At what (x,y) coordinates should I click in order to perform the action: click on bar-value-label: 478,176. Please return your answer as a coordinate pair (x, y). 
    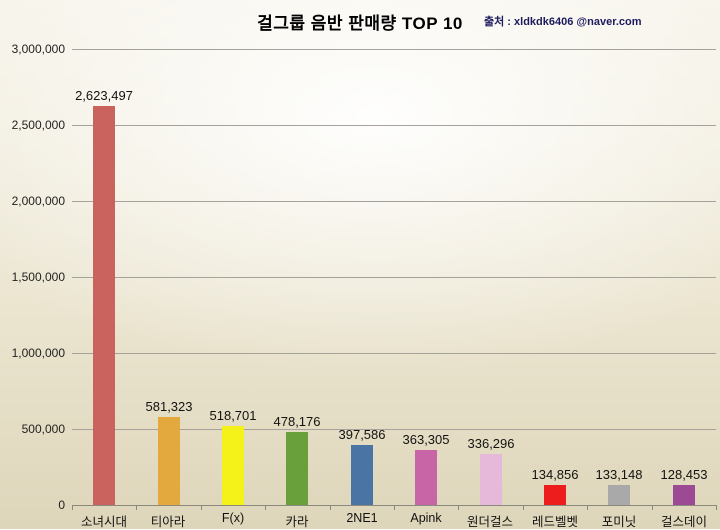
    Looking at the image, I should click on (297, 421).